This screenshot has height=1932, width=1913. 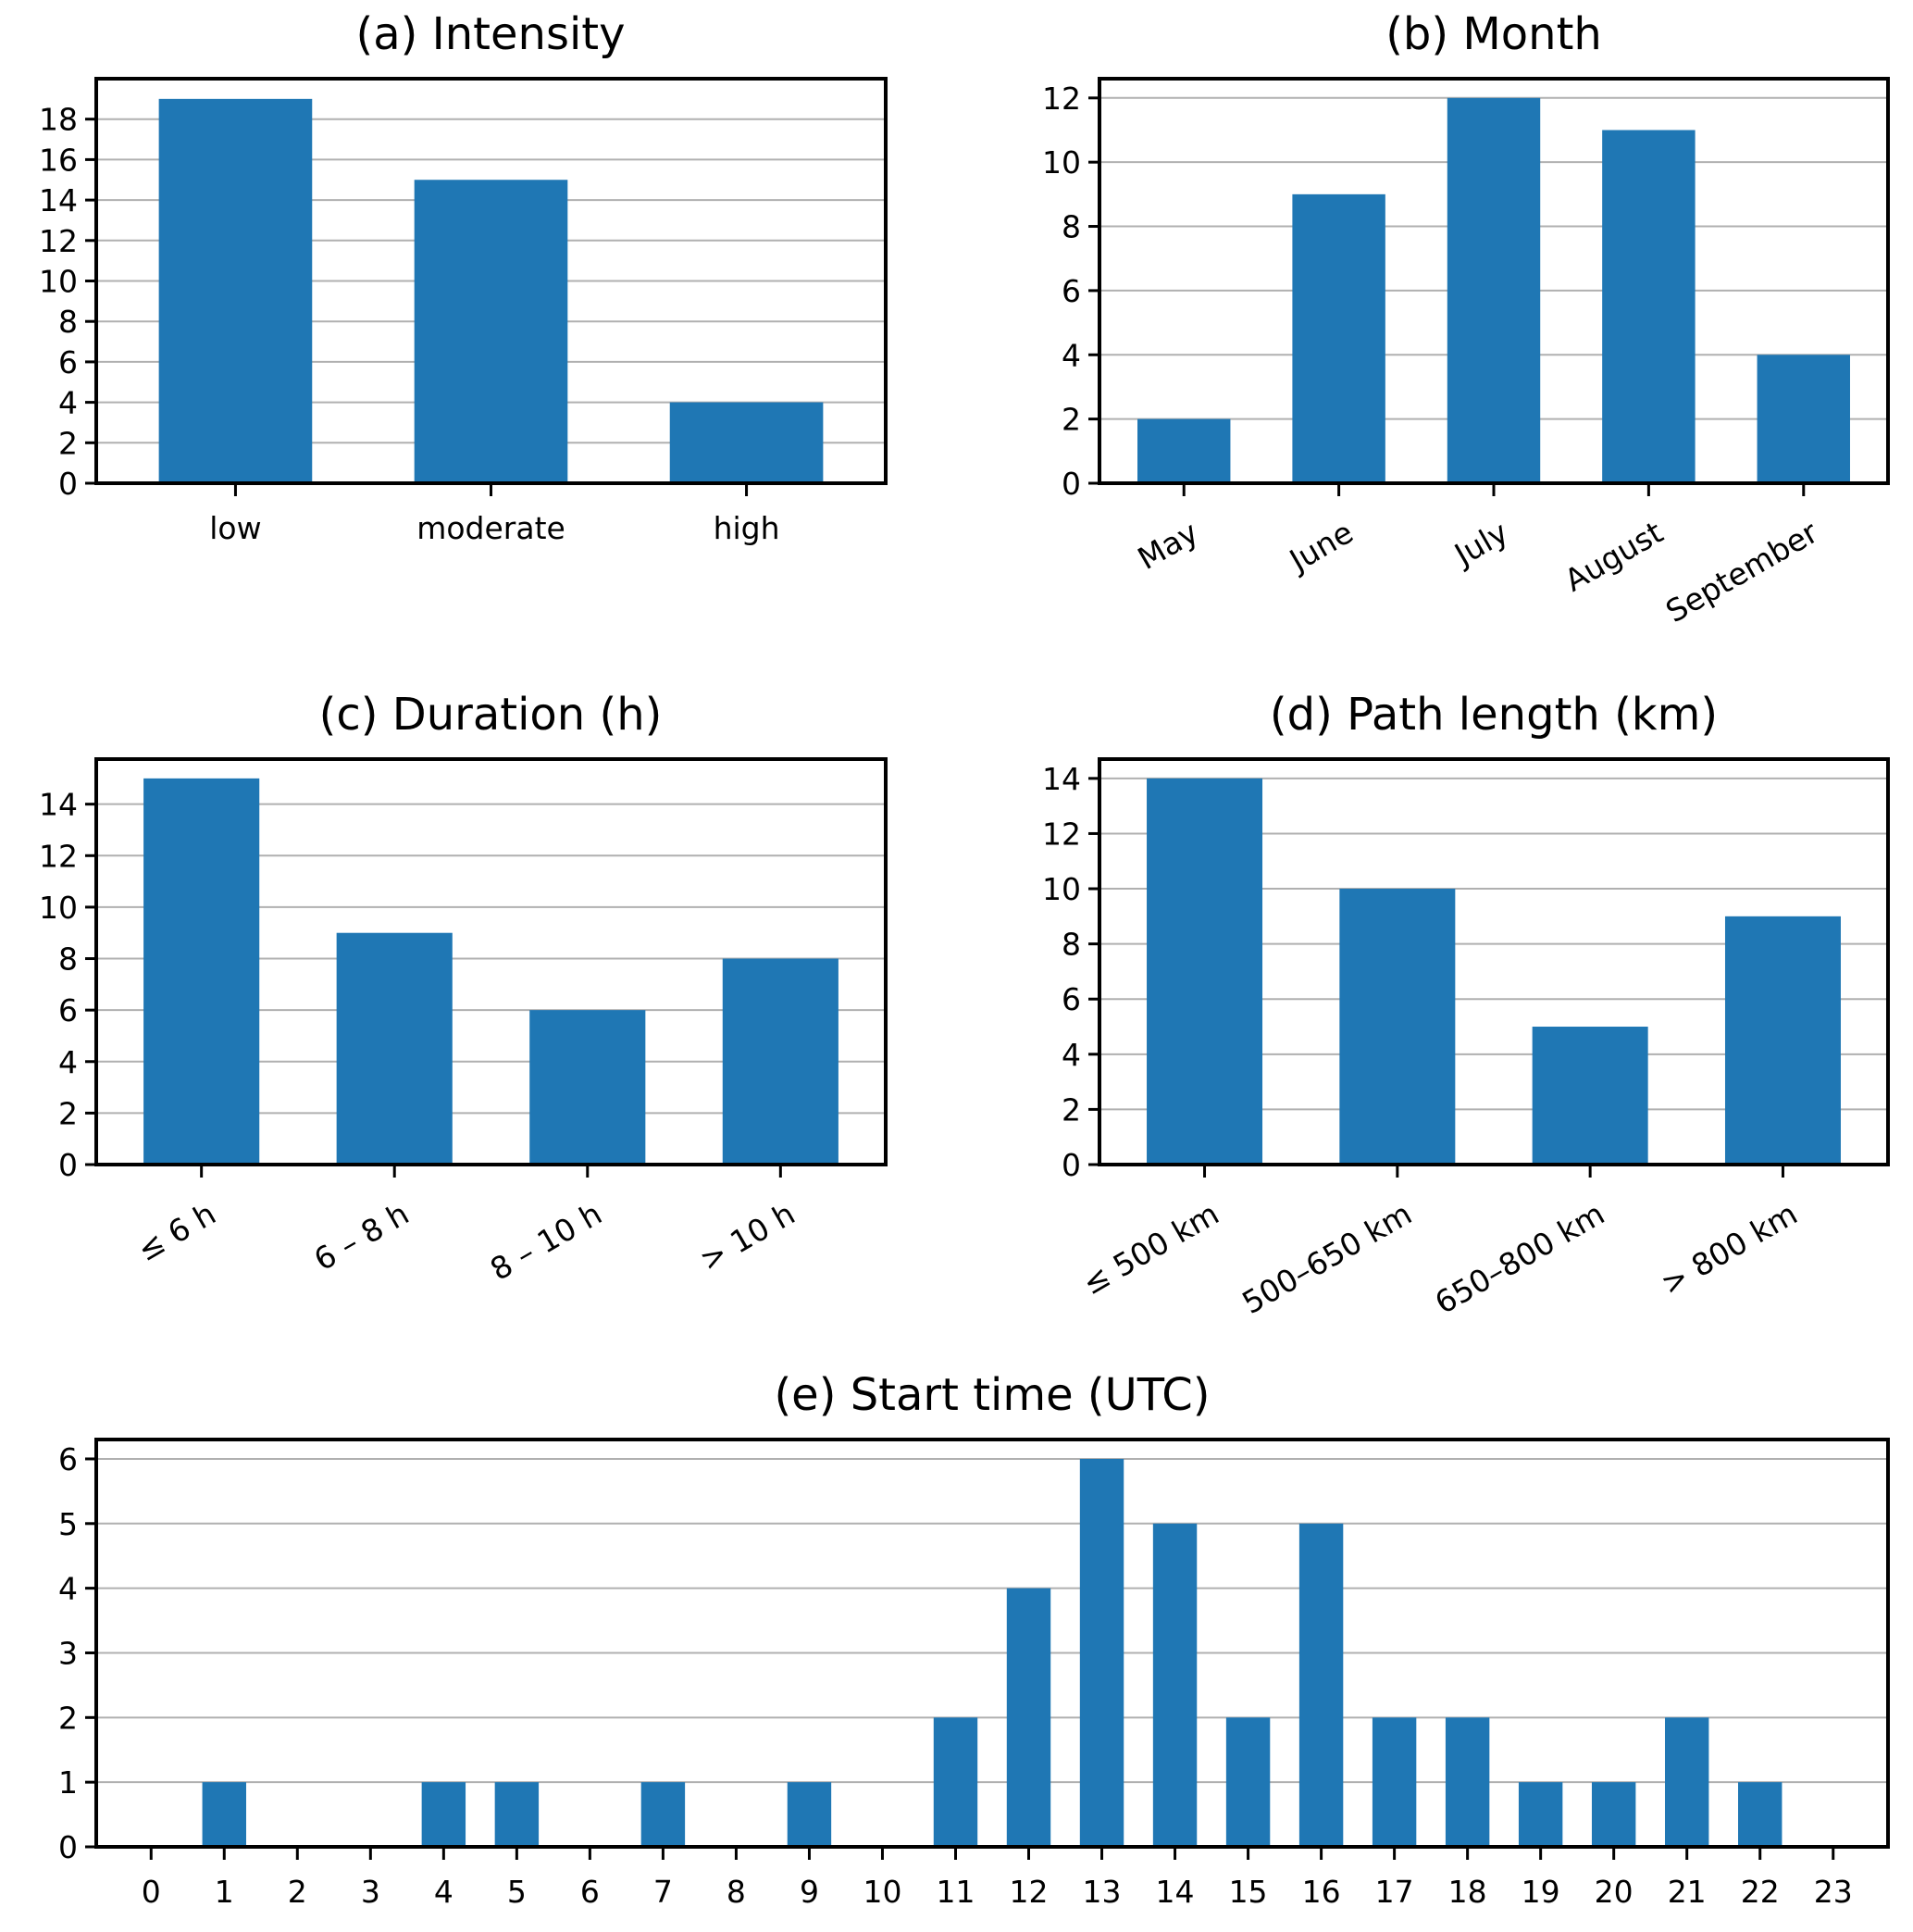 What do you see at coordinates (1614, 556) in the screenshot?
I see `x-tick-label: August` at bounding box center [1614, 556].